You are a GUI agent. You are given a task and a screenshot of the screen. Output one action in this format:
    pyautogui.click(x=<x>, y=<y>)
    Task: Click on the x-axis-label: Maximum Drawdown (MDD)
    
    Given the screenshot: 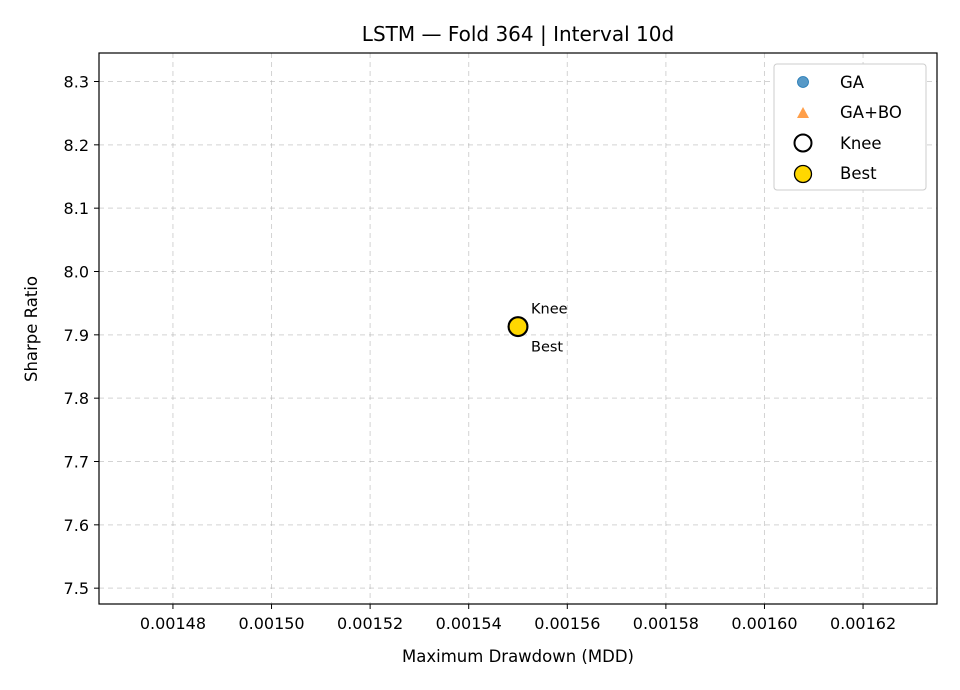 What is the action you would take?
    pyautogui.click(x=518, y=656)
    